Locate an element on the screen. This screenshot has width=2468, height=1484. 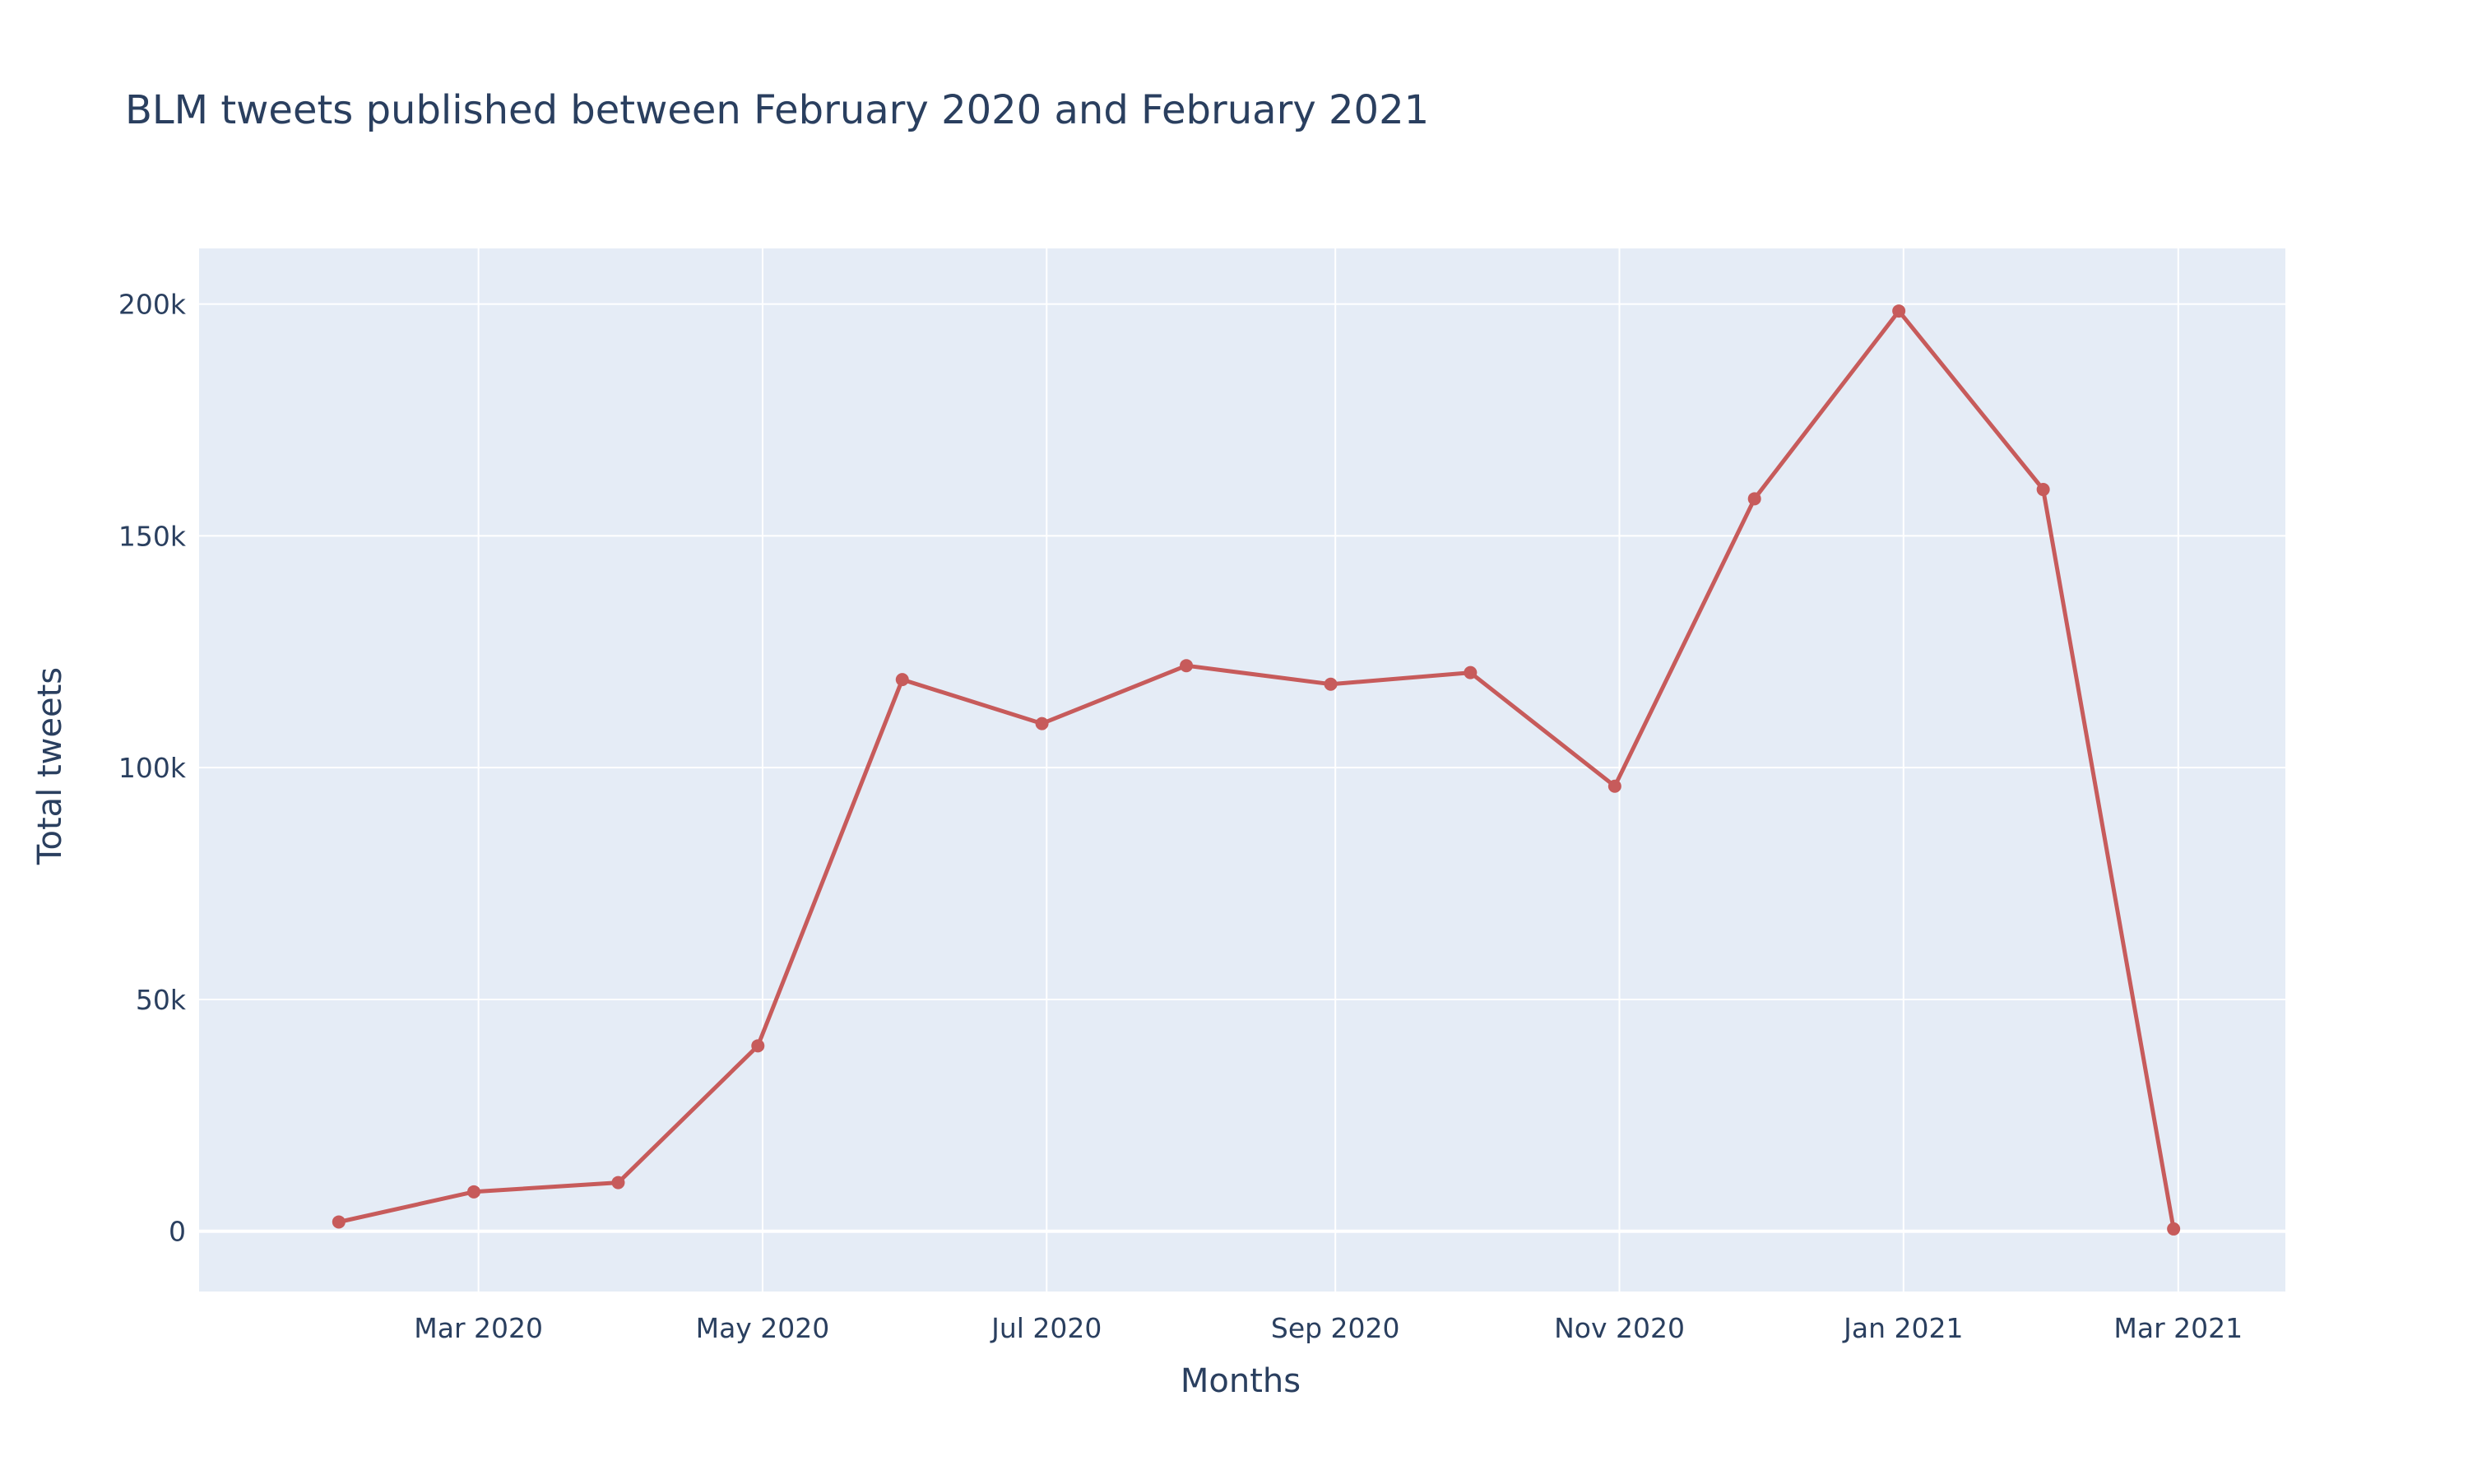
x-tick-label: Jan 2021 is located at coordinates (1902, 1328).